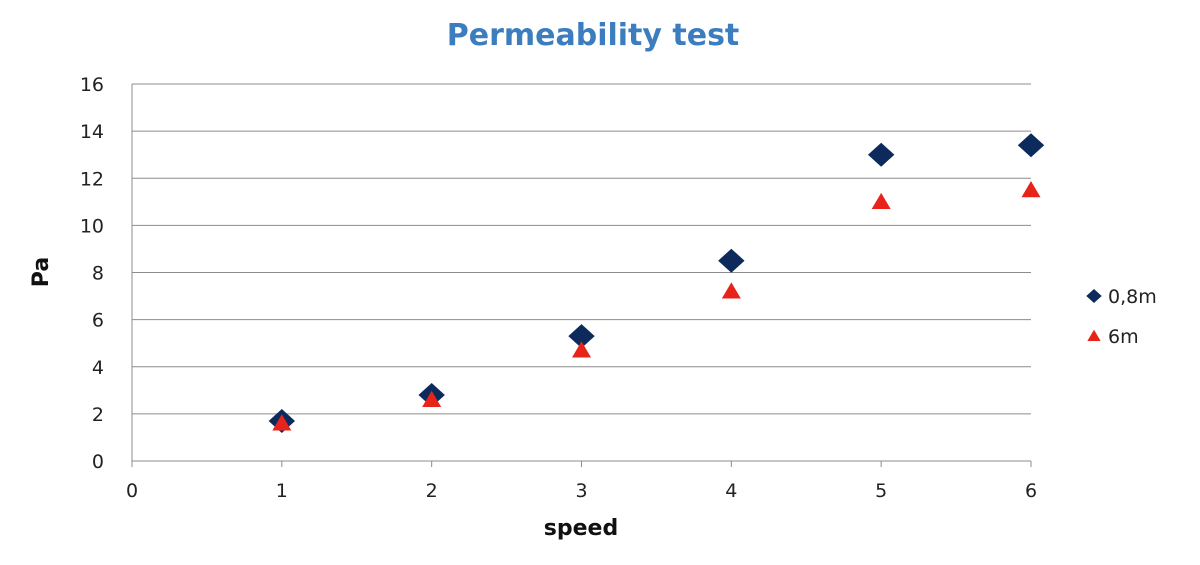 This screenshot has width=1200, height=565. Describe the element at coordinates (432, 491) in the screenshot. I see `x-tick-label: 2` at that location.